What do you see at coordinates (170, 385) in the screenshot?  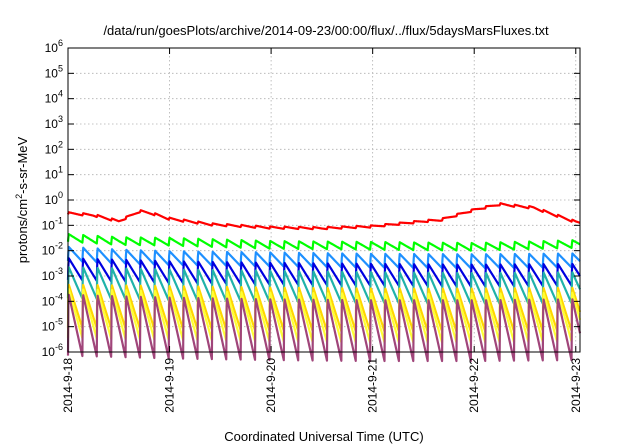 I see `x-tick-label: 2014-9-19` at bounding box center [170, 385].